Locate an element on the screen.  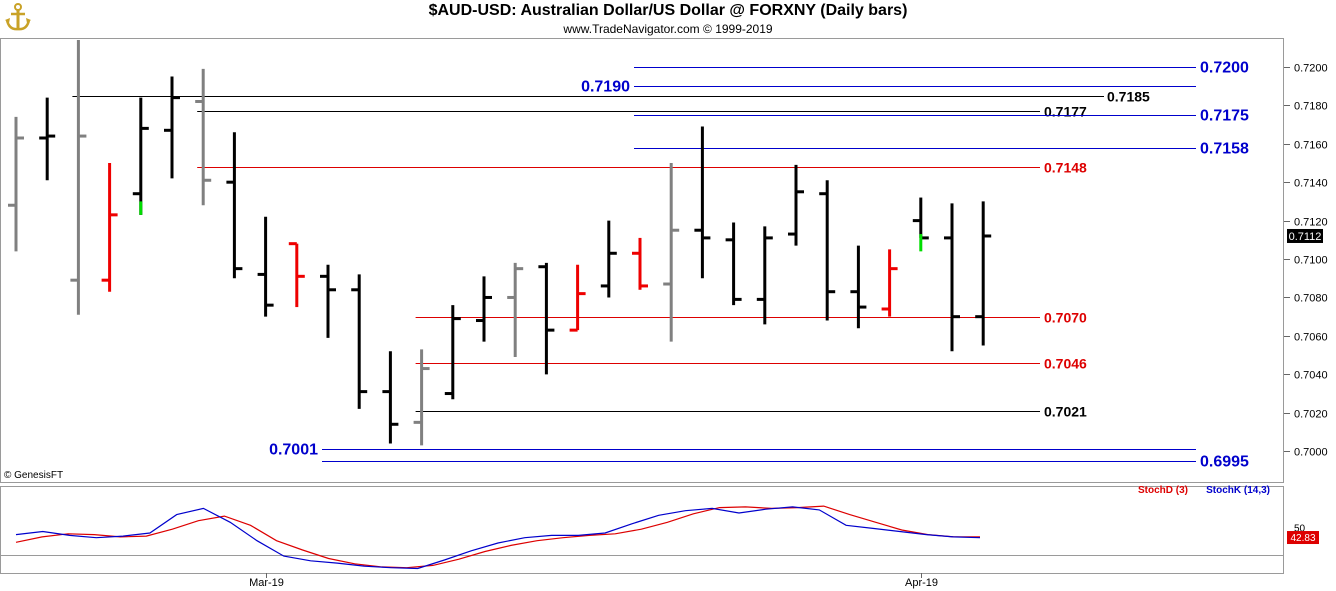
level-label: 0.7070 is located at coordinates (1065, 318).